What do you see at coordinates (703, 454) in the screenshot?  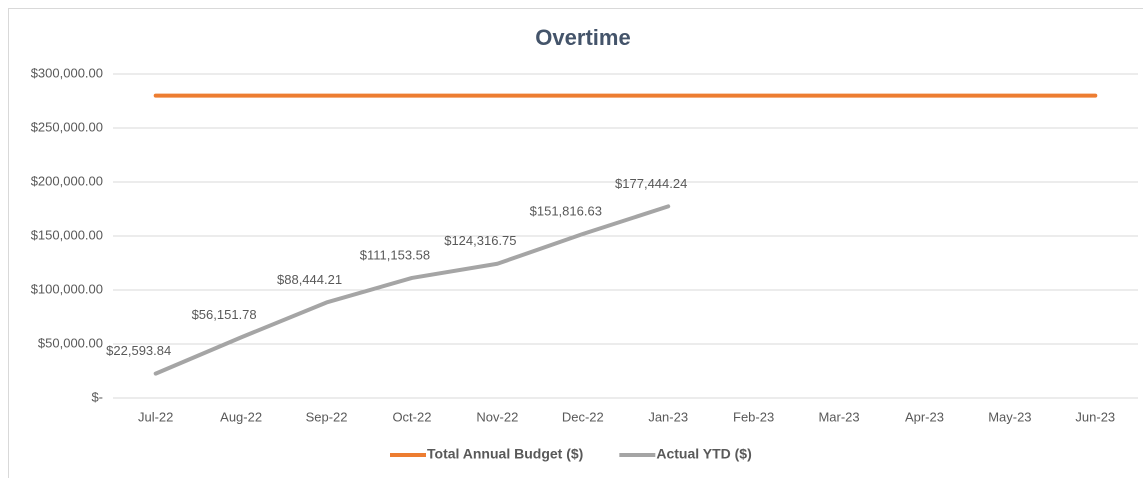 I see `legend-label: Actual YTD ($)` at bounding box center [703, 454].